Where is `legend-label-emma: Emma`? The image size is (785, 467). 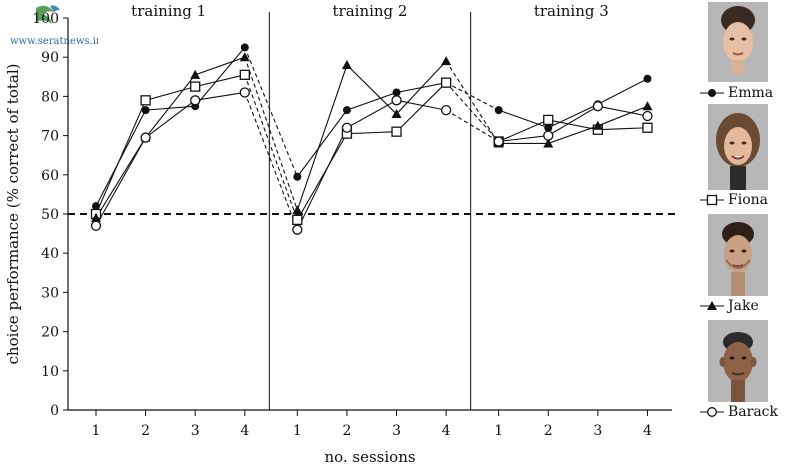 legend-label-emma: Emma is located at coordinates (751, 93).